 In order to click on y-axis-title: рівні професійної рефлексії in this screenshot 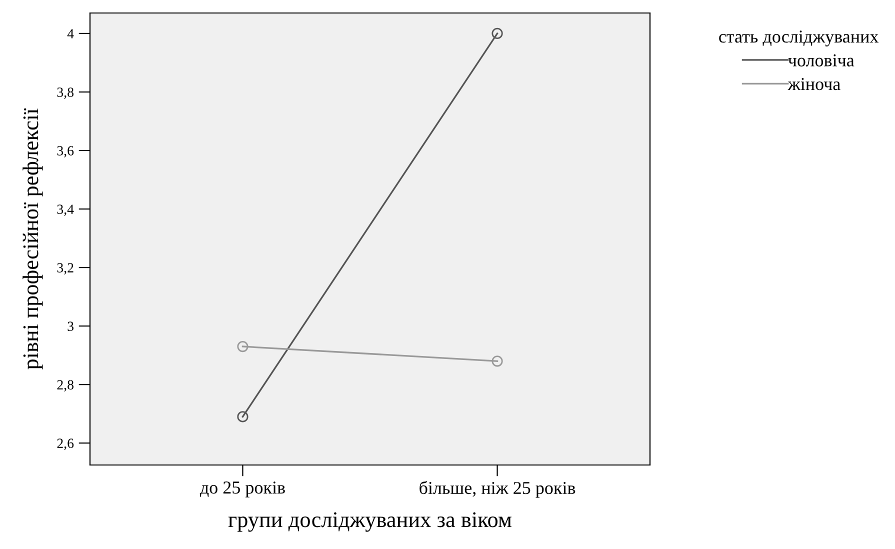, I will do `click(32, 239)`.